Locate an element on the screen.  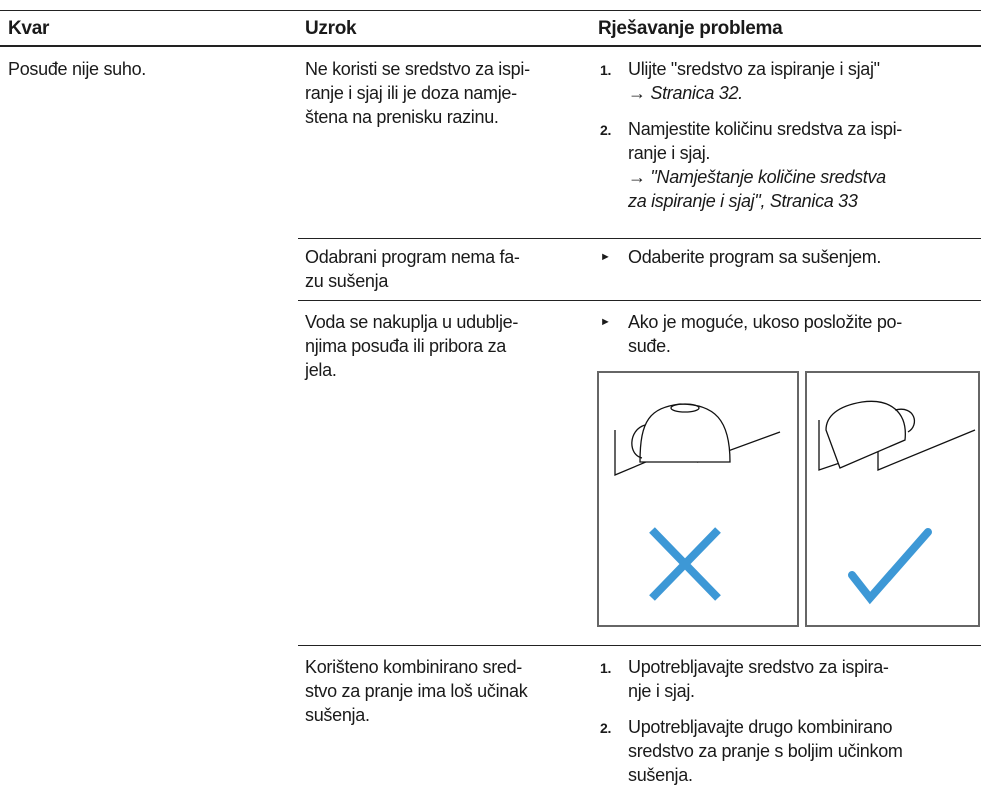
header-cell: Uzrok is located at coordinates (331, 28).